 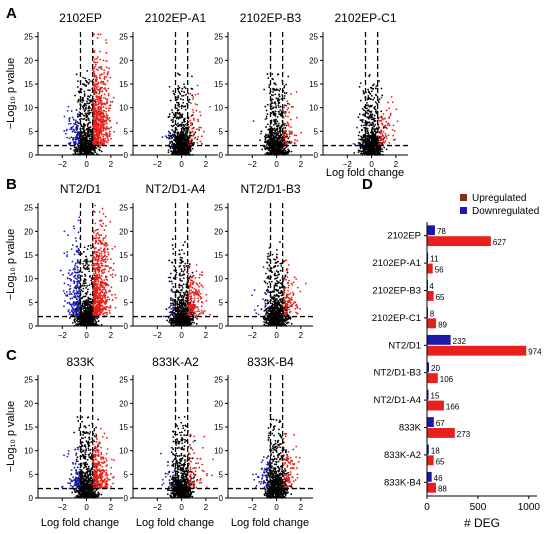 What do you see at coordinates (11, 265) in the screenshot?
I see `y-axis-label: −Log₁₀ p value` at bounding box center [11, 265].